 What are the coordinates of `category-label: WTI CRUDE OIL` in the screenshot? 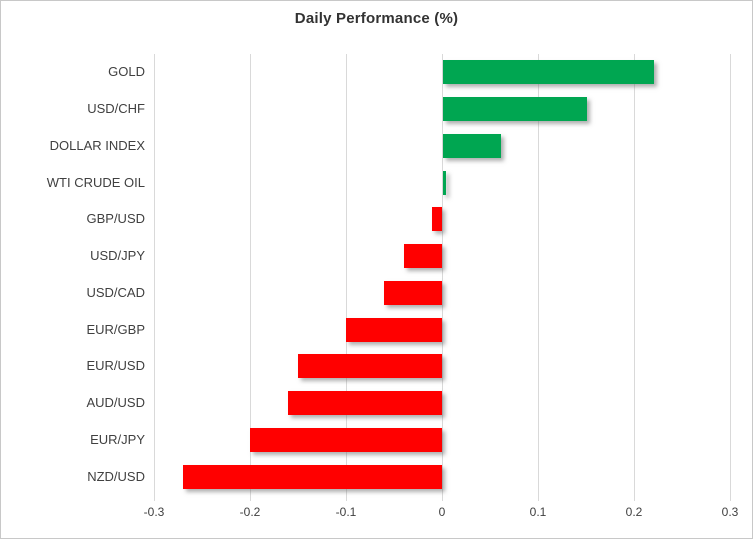 It's located at (95, 182).